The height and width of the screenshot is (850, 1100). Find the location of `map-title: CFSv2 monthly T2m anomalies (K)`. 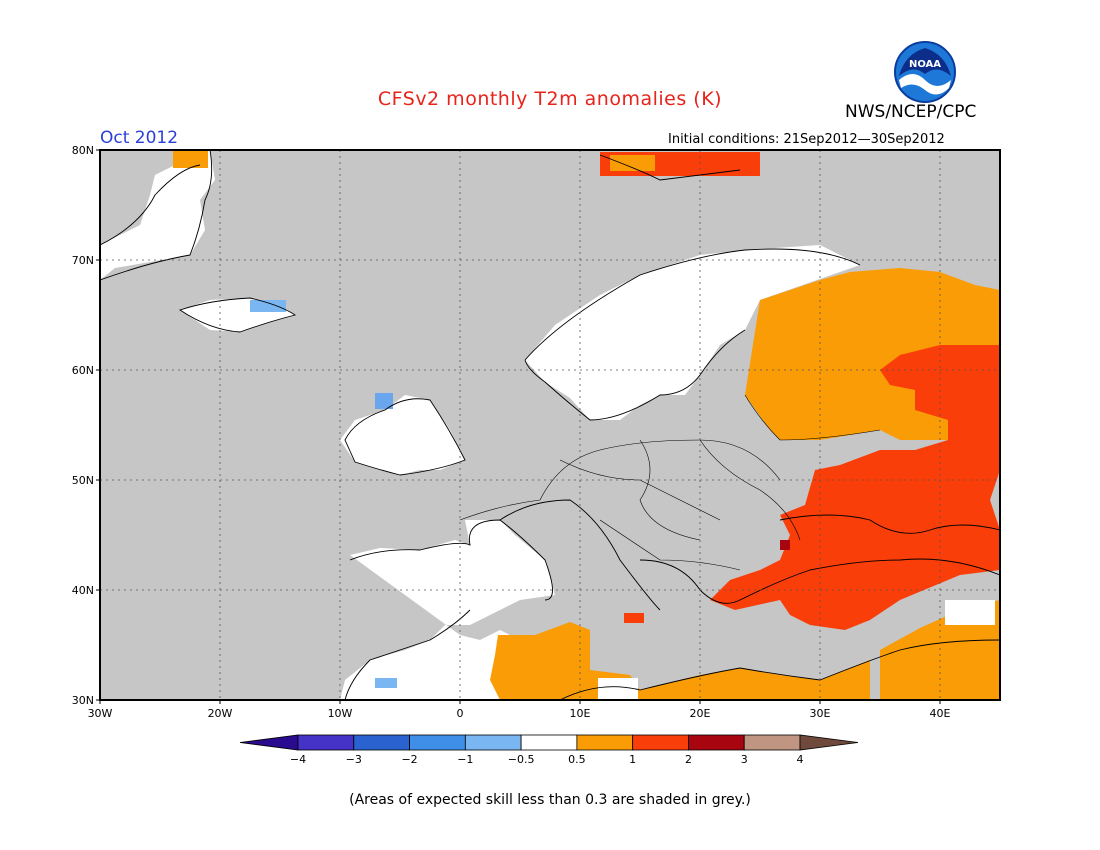

map-title: CFSv2 monthly T2m anomalies (K) is located at coordinates (550, 99).